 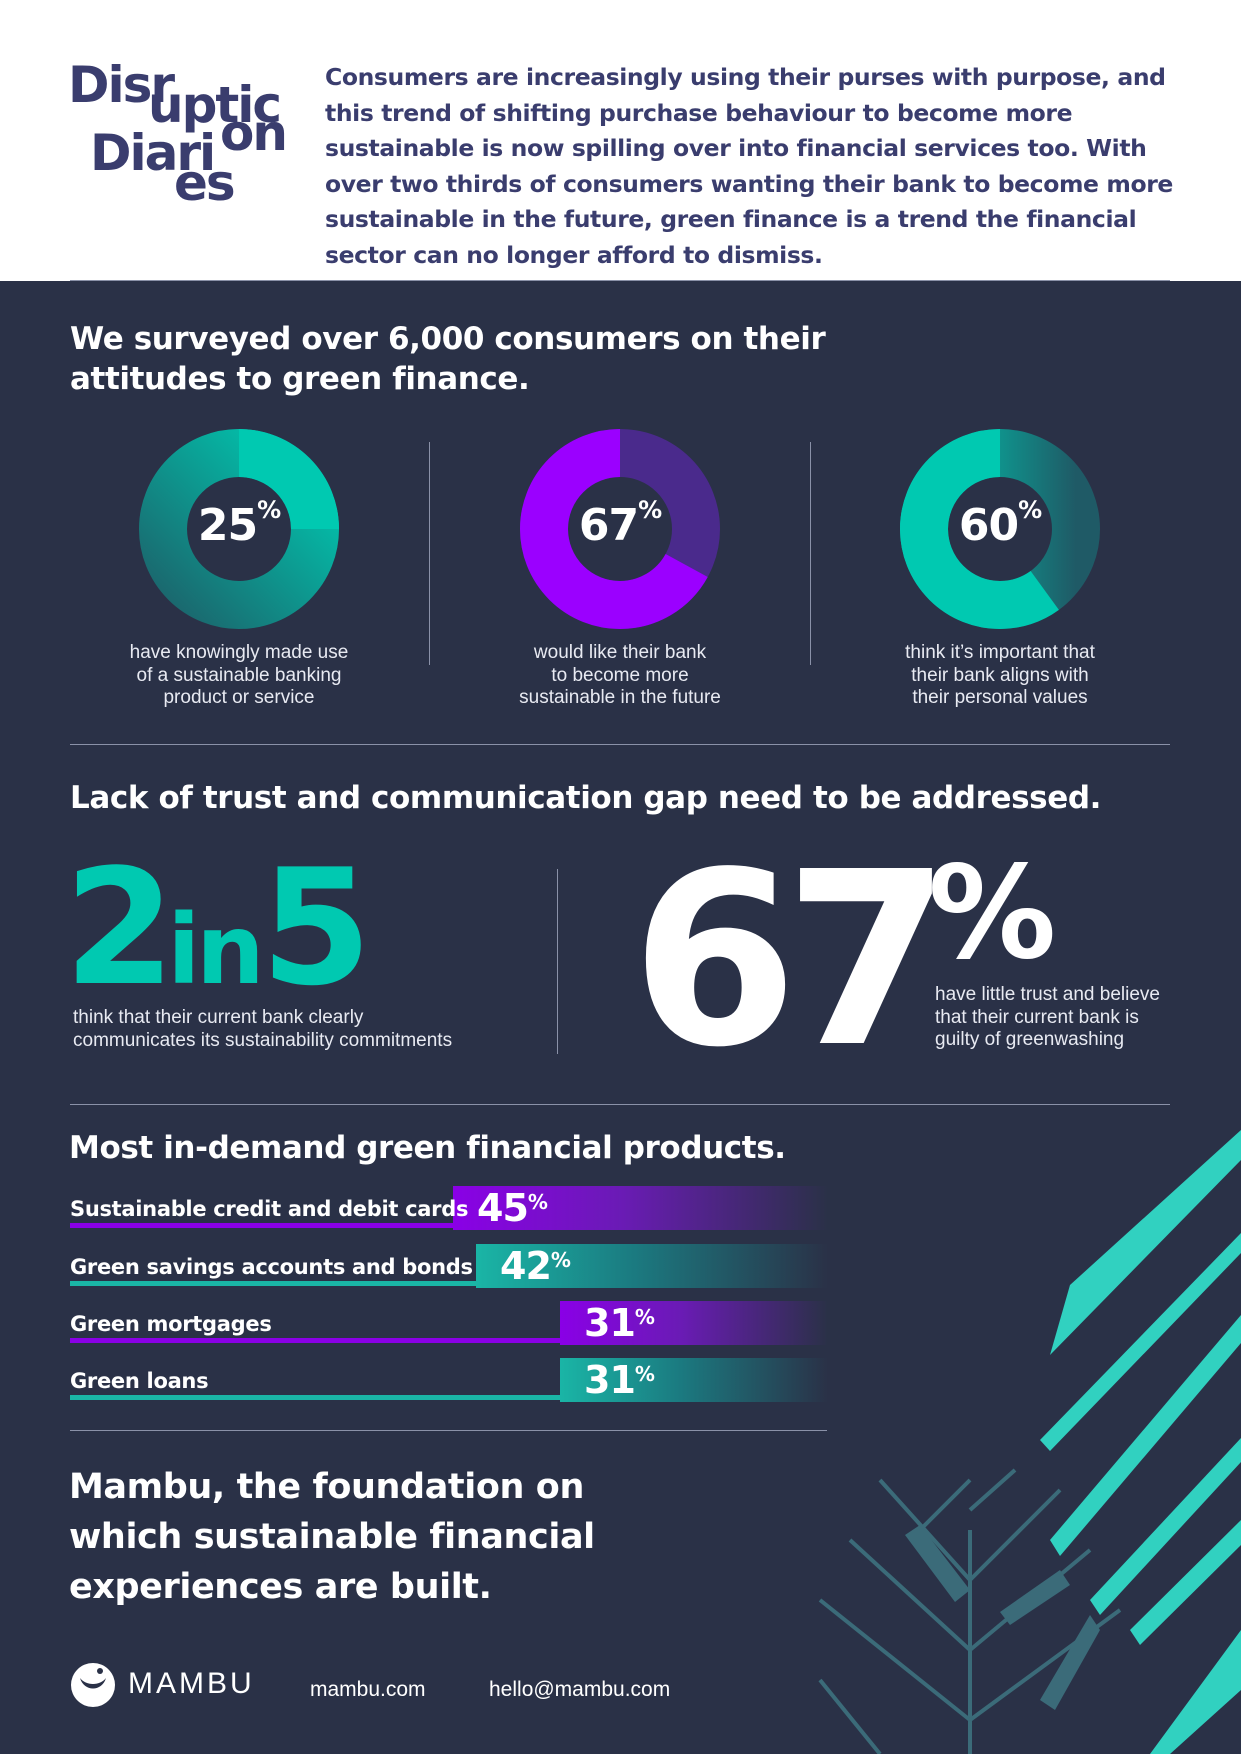 I want to click on caption-line: product or service, so click(x=239, y=697).